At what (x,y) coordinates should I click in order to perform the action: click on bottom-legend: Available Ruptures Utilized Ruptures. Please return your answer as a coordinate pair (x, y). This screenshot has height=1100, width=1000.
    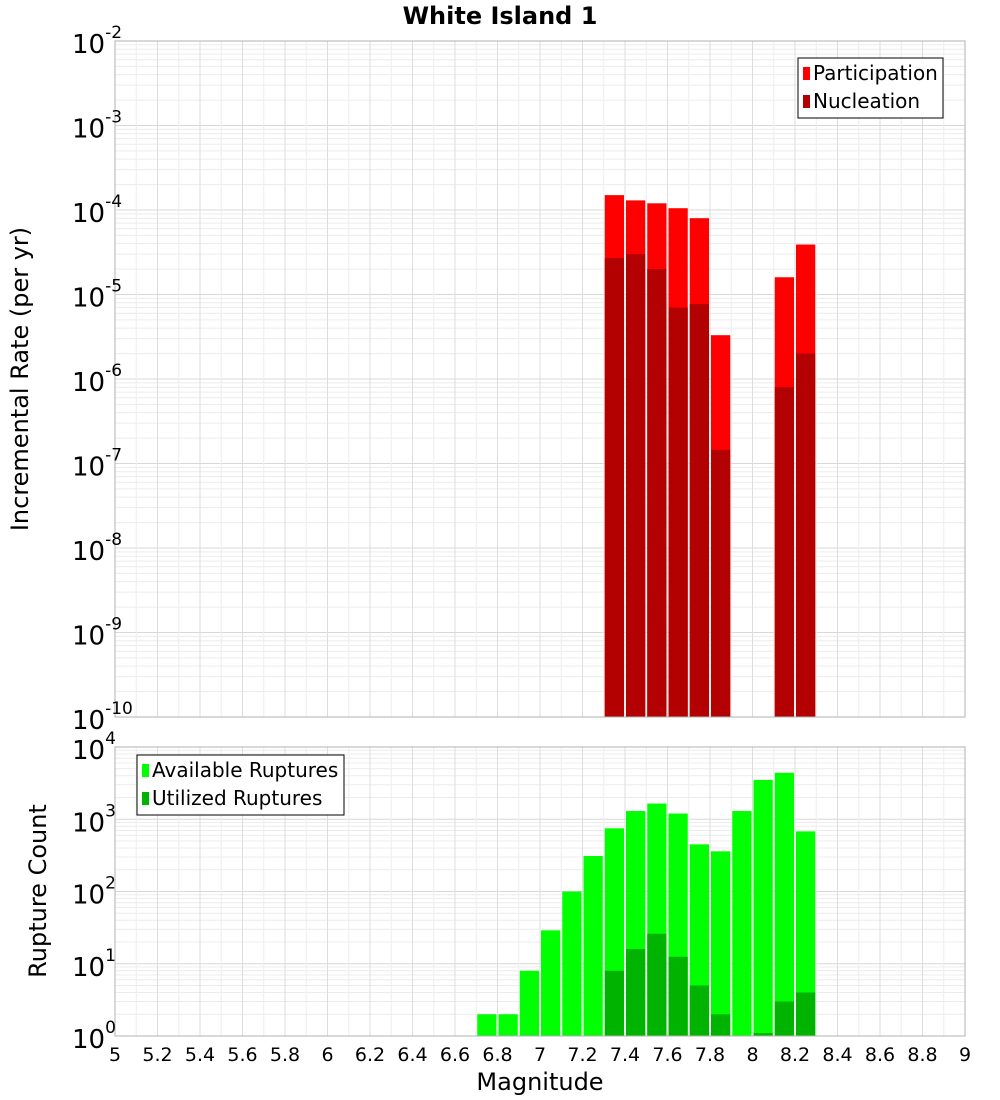
    Looking at the image, I should click on (240, 785).